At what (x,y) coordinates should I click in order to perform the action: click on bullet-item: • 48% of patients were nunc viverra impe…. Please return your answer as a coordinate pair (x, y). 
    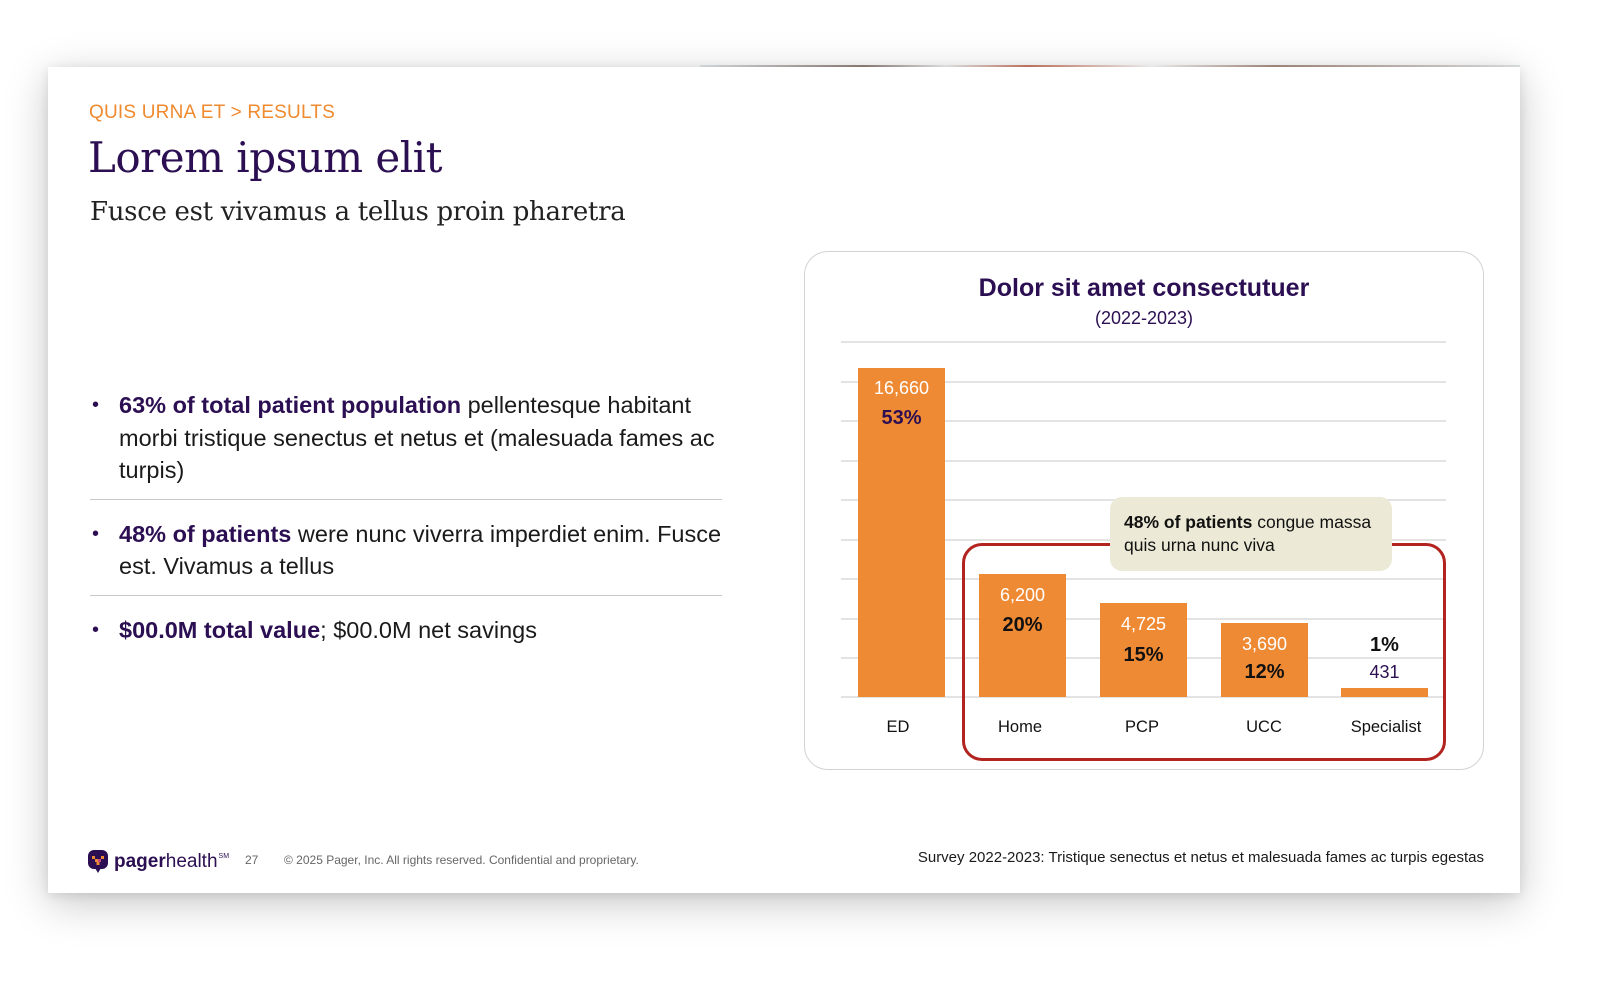
    Looking at the image, I should click on (406, 555).